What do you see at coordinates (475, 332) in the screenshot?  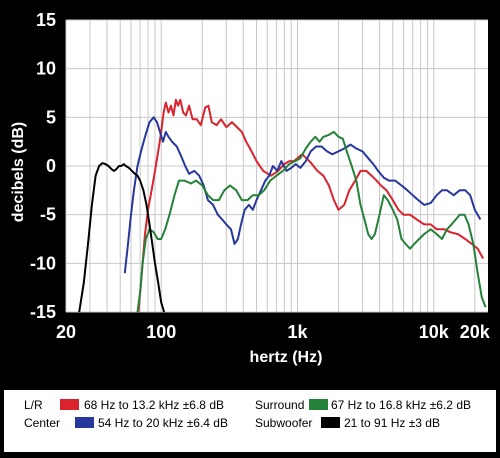 I see `x-tick-label: 20k` at bounding box center [475, 332].